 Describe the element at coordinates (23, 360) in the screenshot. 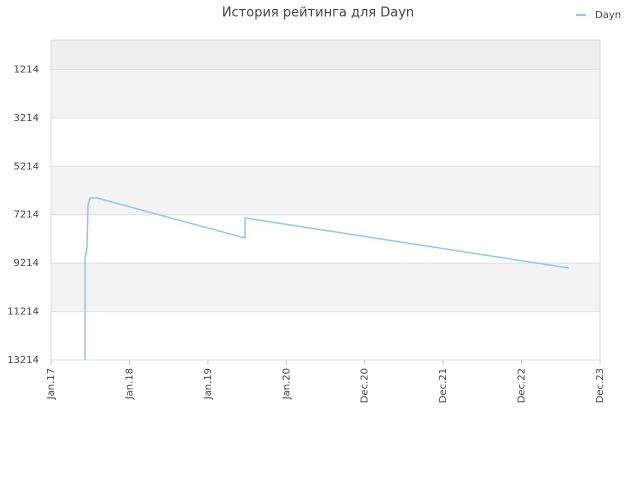

I see `y-tick-label: 13214` at that location.